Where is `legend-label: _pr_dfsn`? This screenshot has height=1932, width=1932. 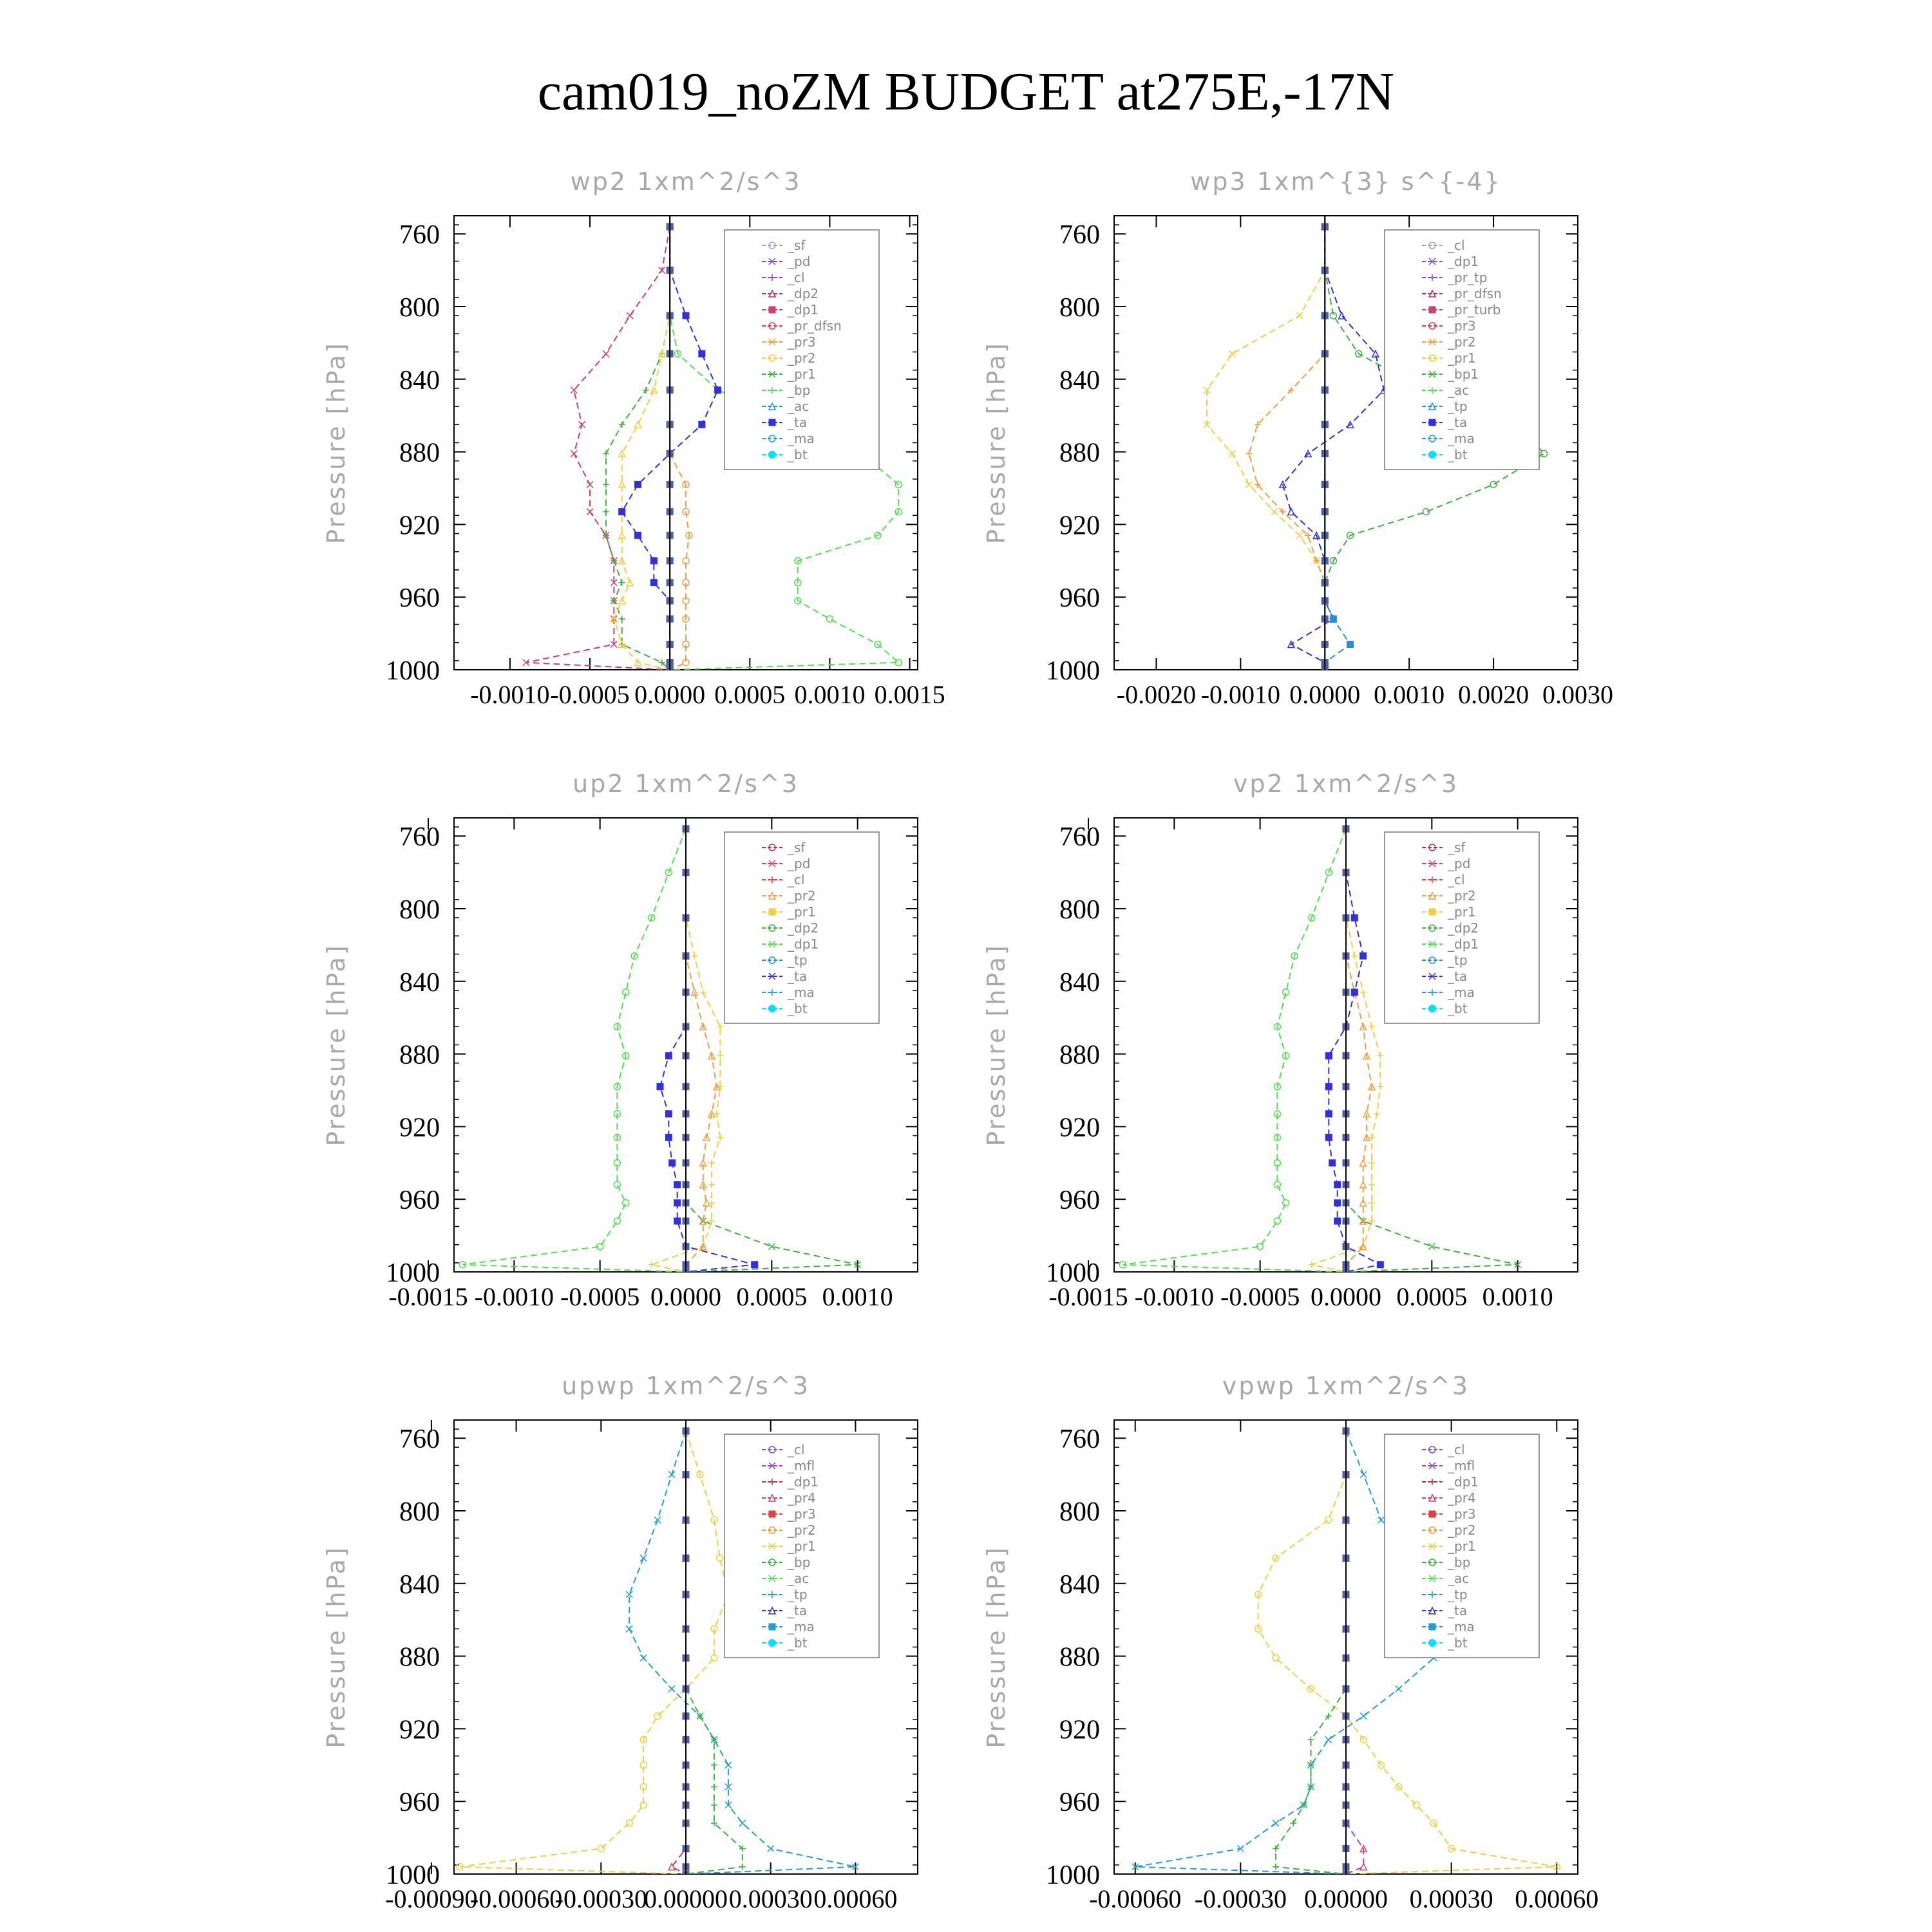
legend-label: _pr_dfsn is located at coordinates (814, 326).